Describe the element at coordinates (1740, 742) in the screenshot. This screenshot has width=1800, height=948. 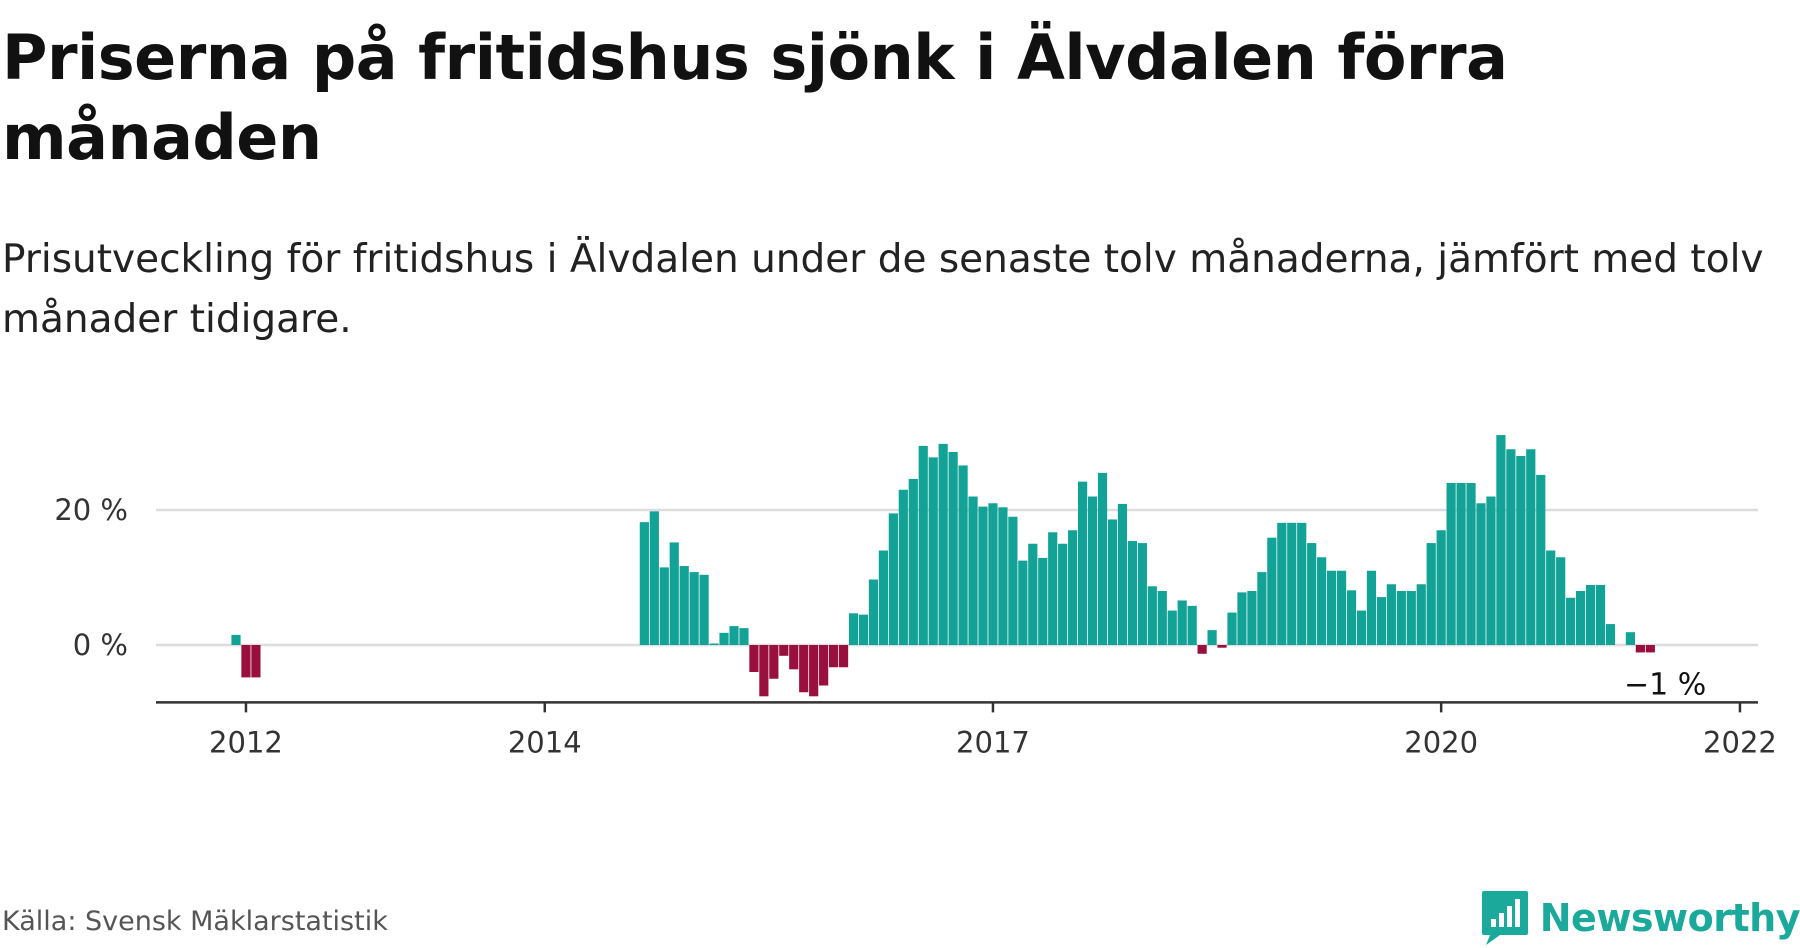
I see `x-tick-label: 2022` at that location.